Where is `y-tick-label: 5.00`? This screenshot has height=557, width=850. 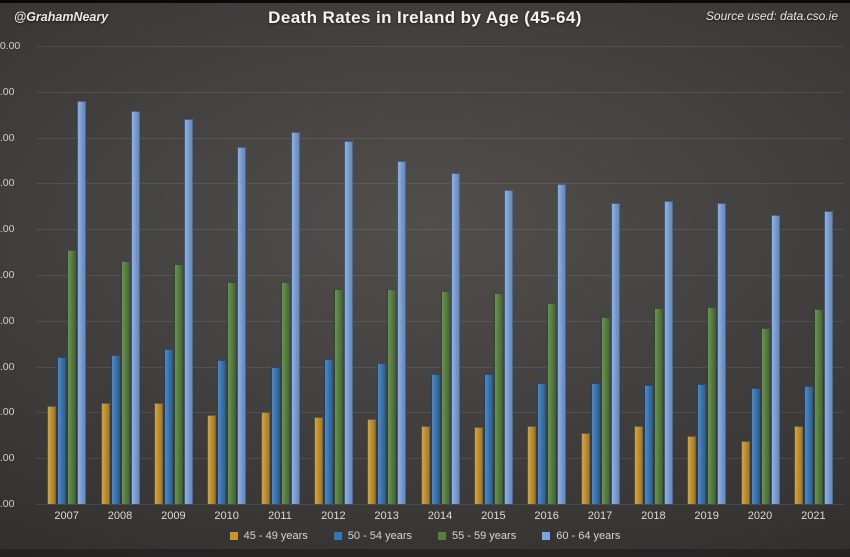 y-tick-label: 5.00 is located at coordinates (7, 275).